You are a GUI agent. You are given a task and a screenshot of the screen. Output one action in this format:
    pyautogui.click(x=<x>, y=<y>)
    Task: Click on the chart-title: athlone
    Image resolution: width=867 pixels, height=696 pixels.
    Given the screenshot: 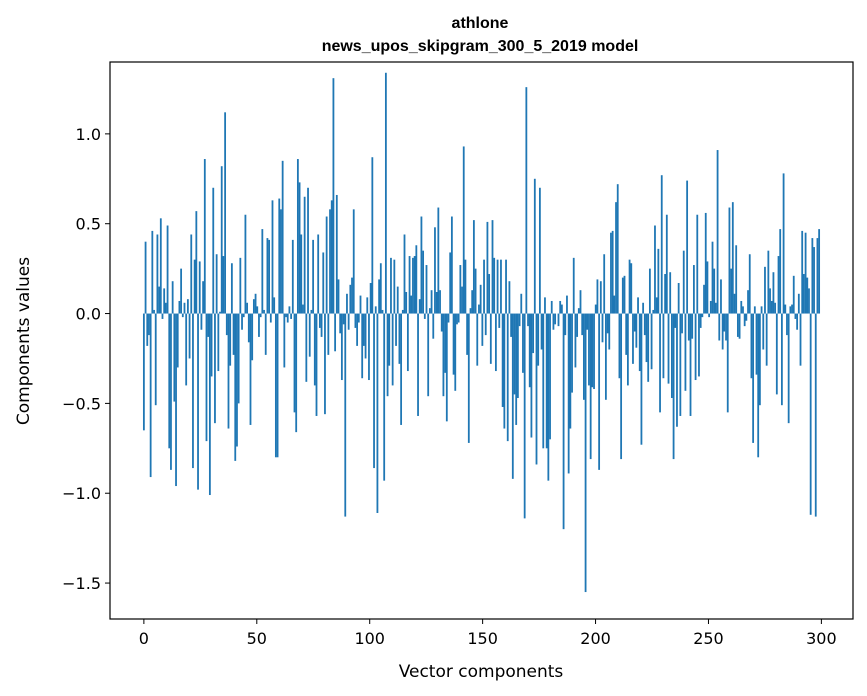 What is the action you would take?
    pyautogui.click(x=480, y=23)
    